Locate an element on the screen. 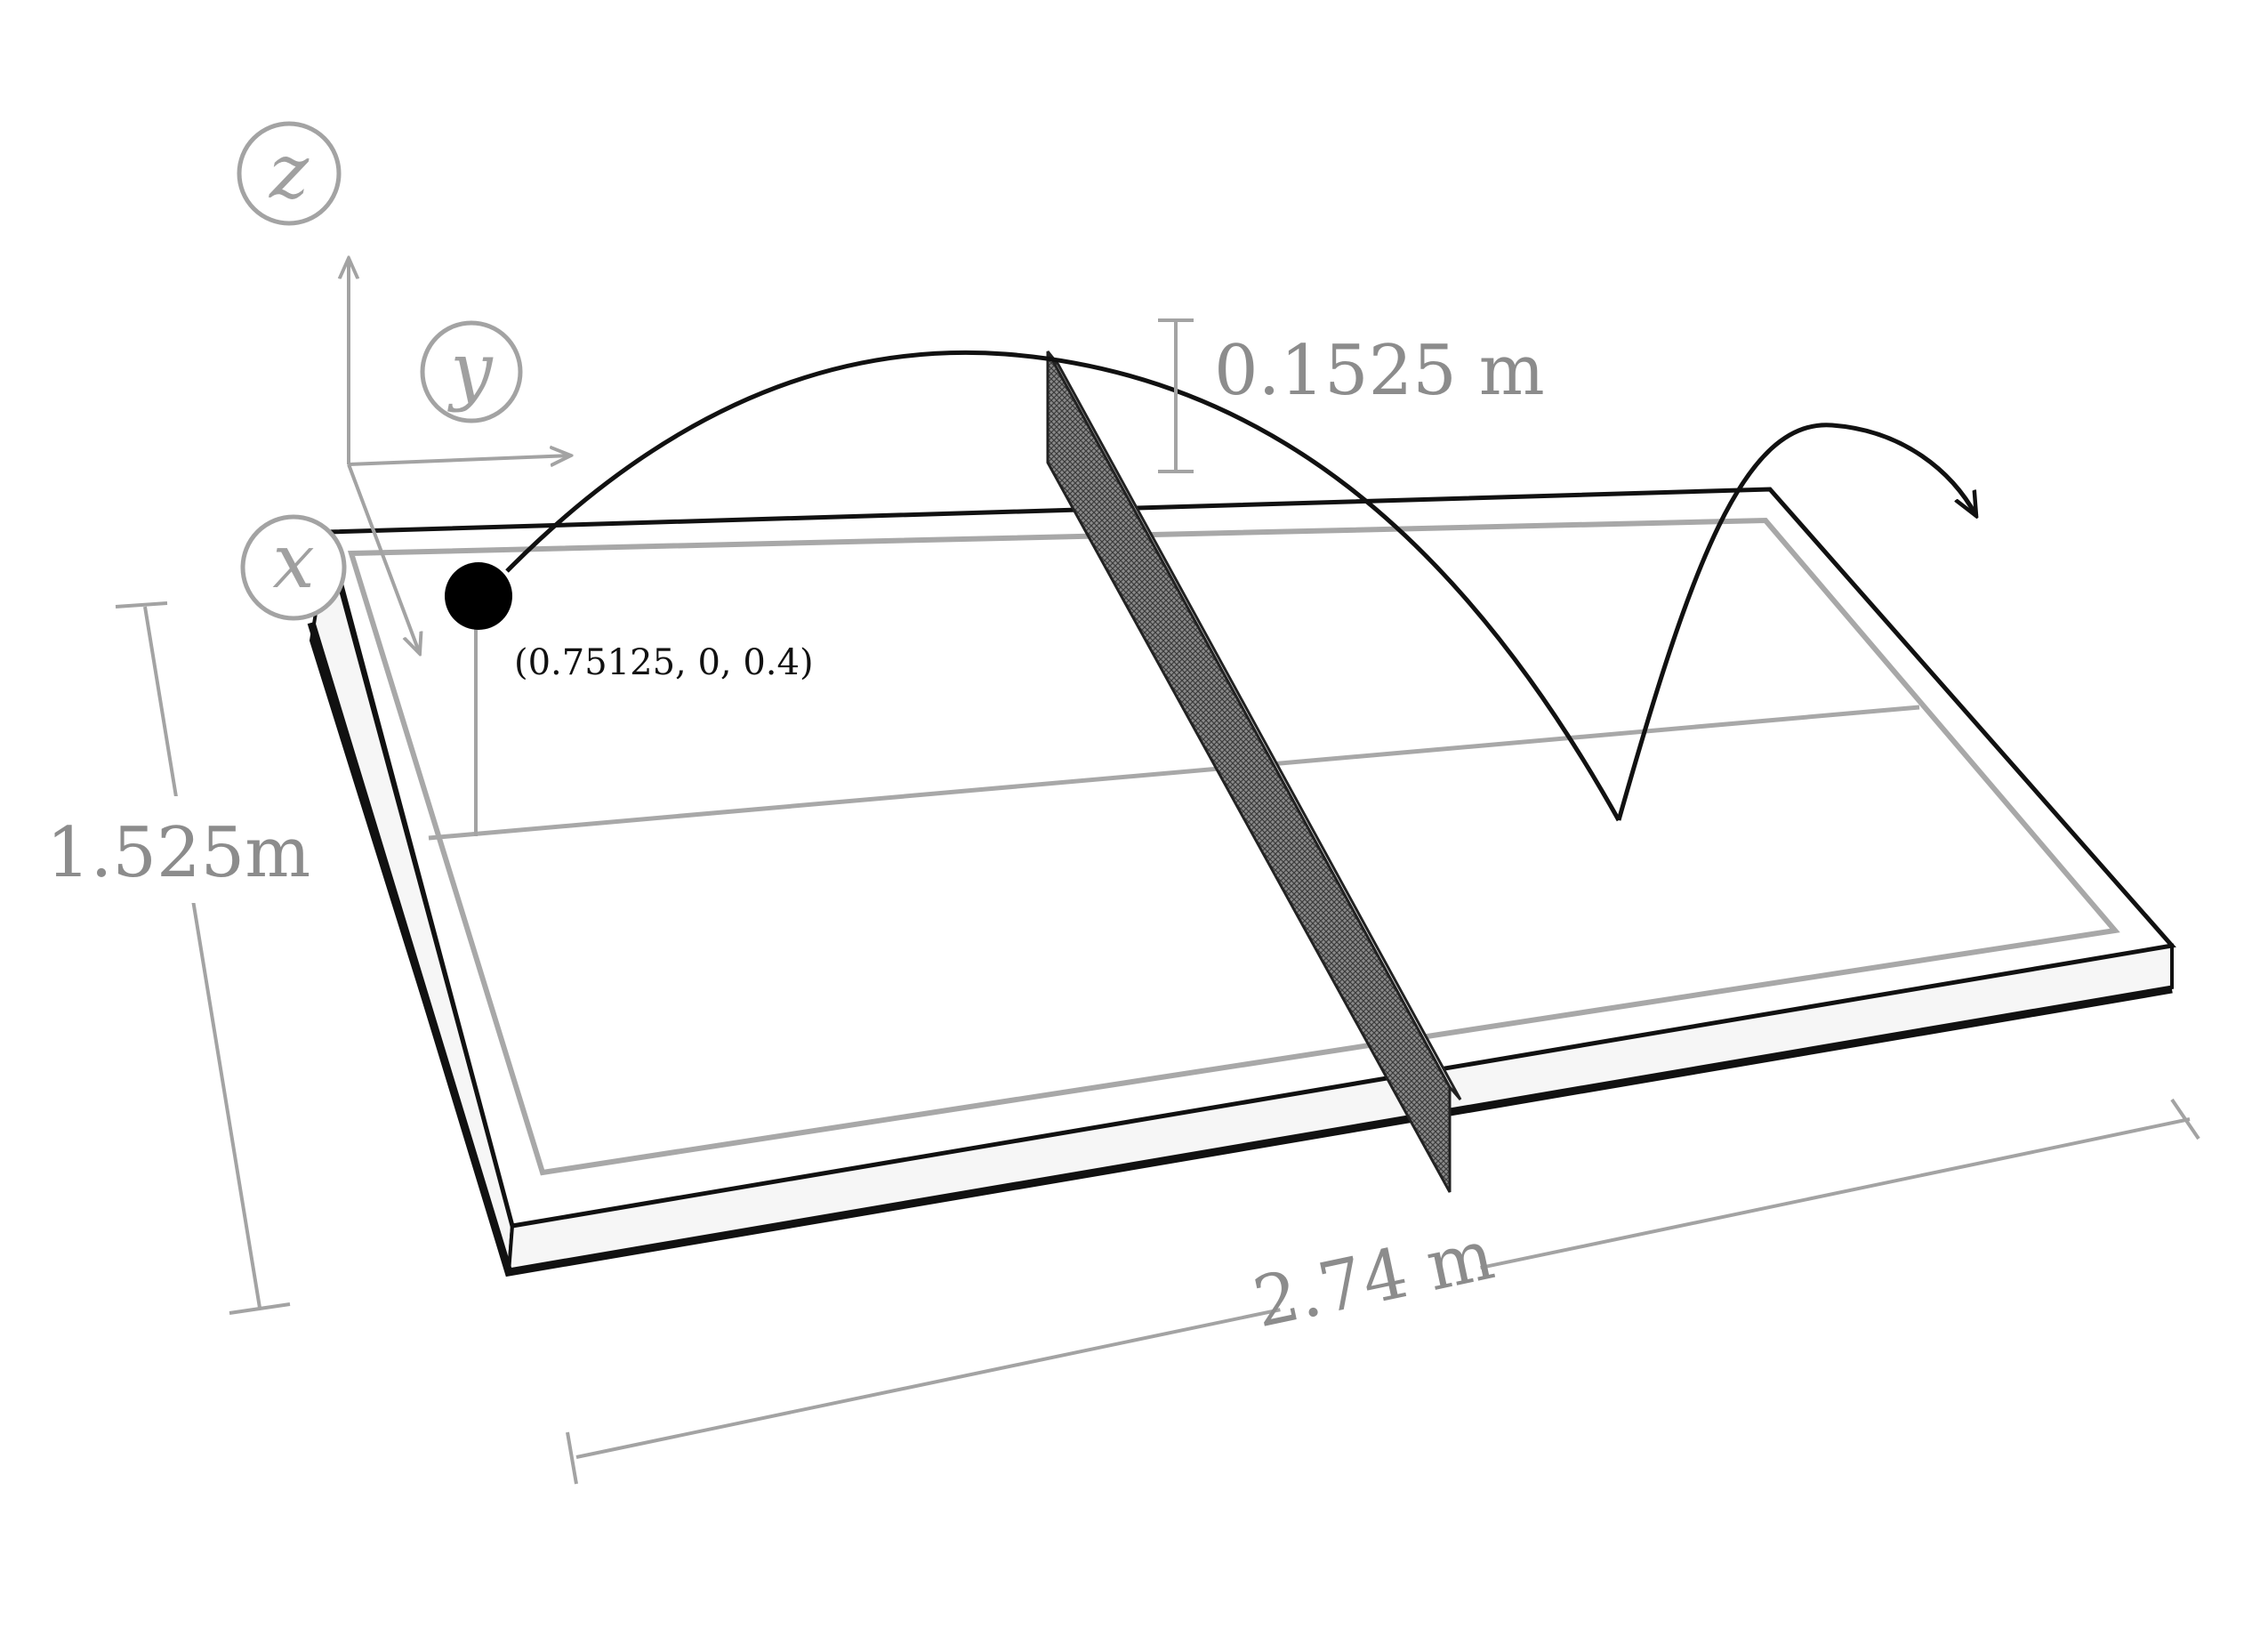 This screenshot has height=1652, width=2268. trajectory-bounce-arc is located at coordinates (1796, 622).